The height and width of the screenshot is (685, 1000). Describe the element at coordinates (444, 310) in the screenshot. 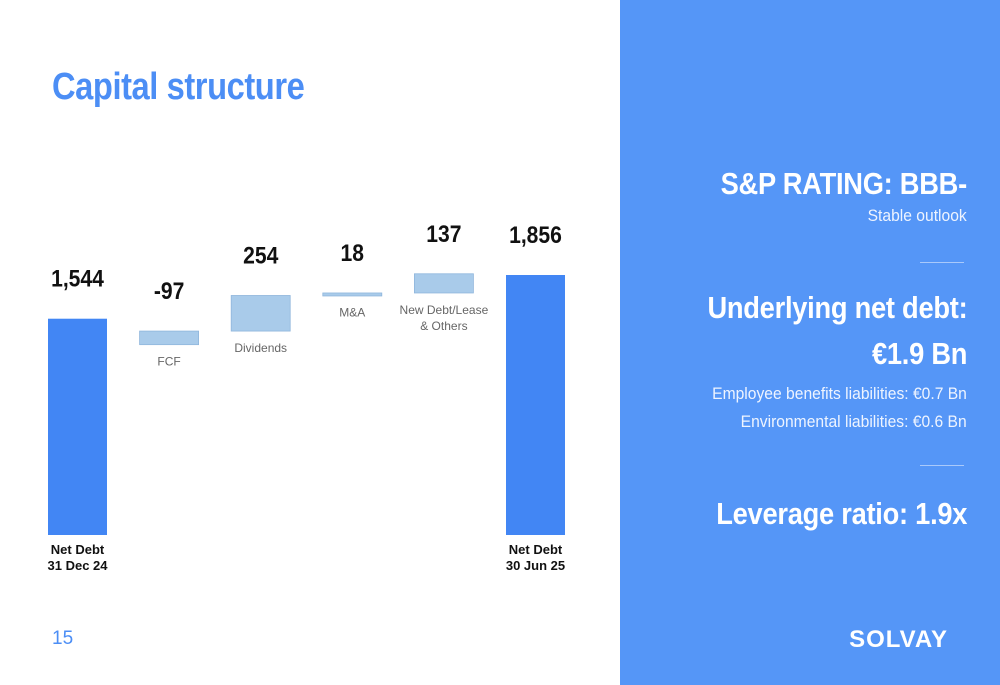

I see `category-label: New Debt/Lease` at that location.